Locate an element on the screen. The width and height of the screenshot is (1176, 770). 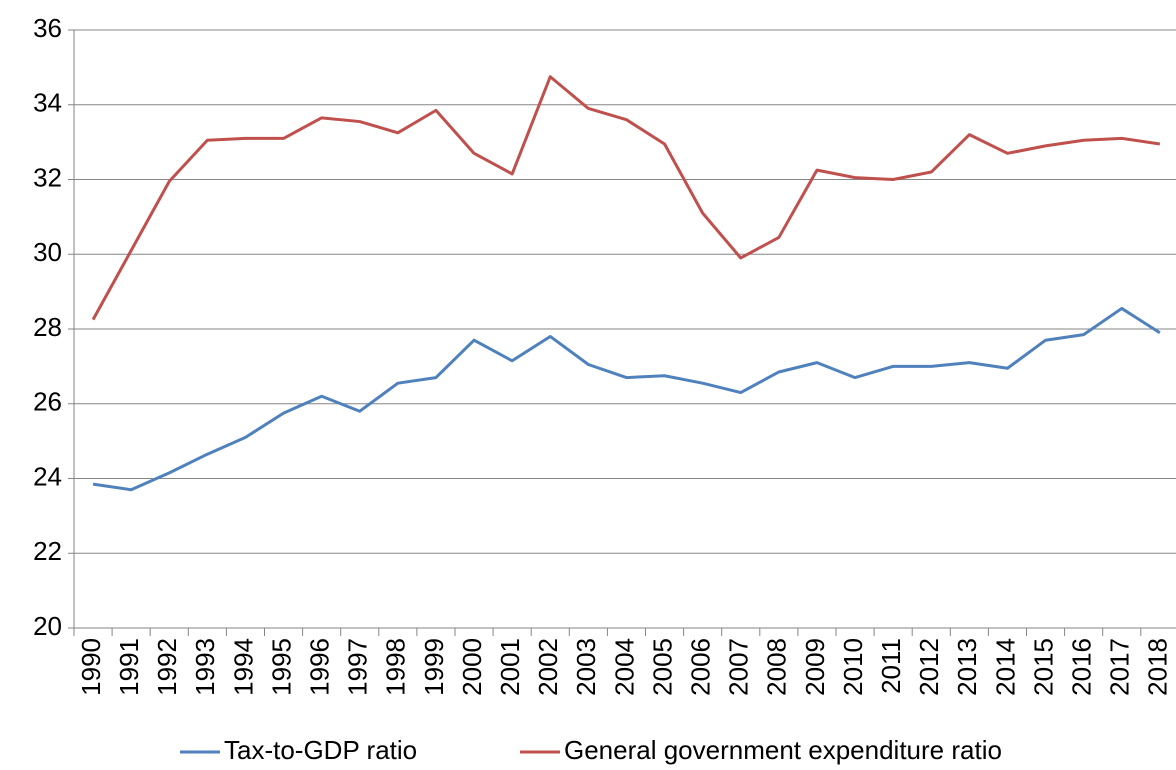
y-tick-label: 36 is located at coordinates (47, 28).